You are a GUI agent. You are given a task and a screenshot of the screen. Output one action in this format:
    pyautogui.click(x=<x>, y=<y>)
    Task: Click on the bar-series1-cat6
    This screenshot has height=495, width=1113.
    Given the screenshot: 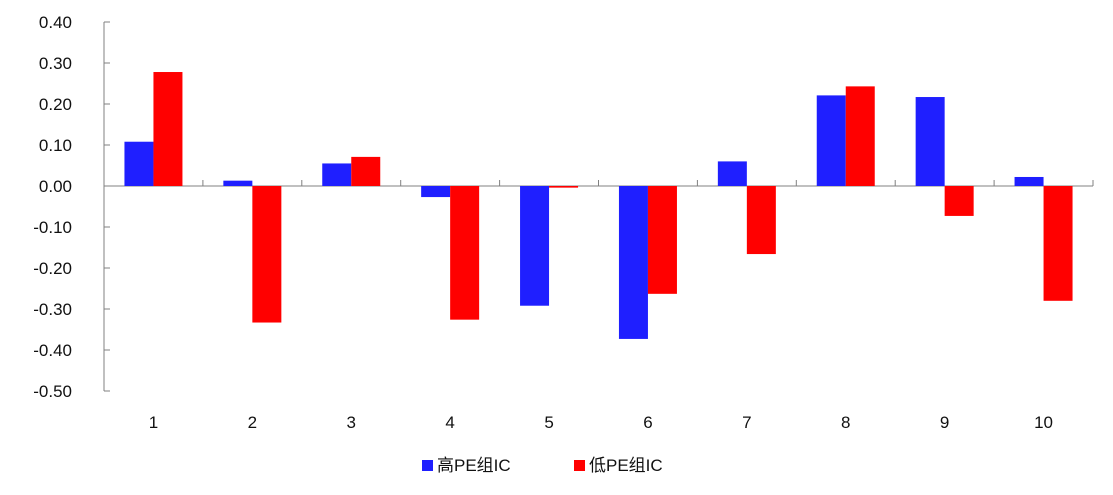 What is the action you would take?
    pyautogui.click(x=633, y=262)
    